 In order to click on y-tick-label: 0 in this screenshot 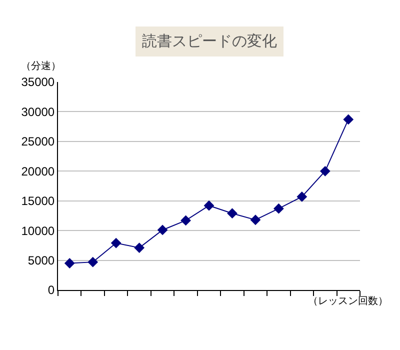, I will do `click(51, 290)`.